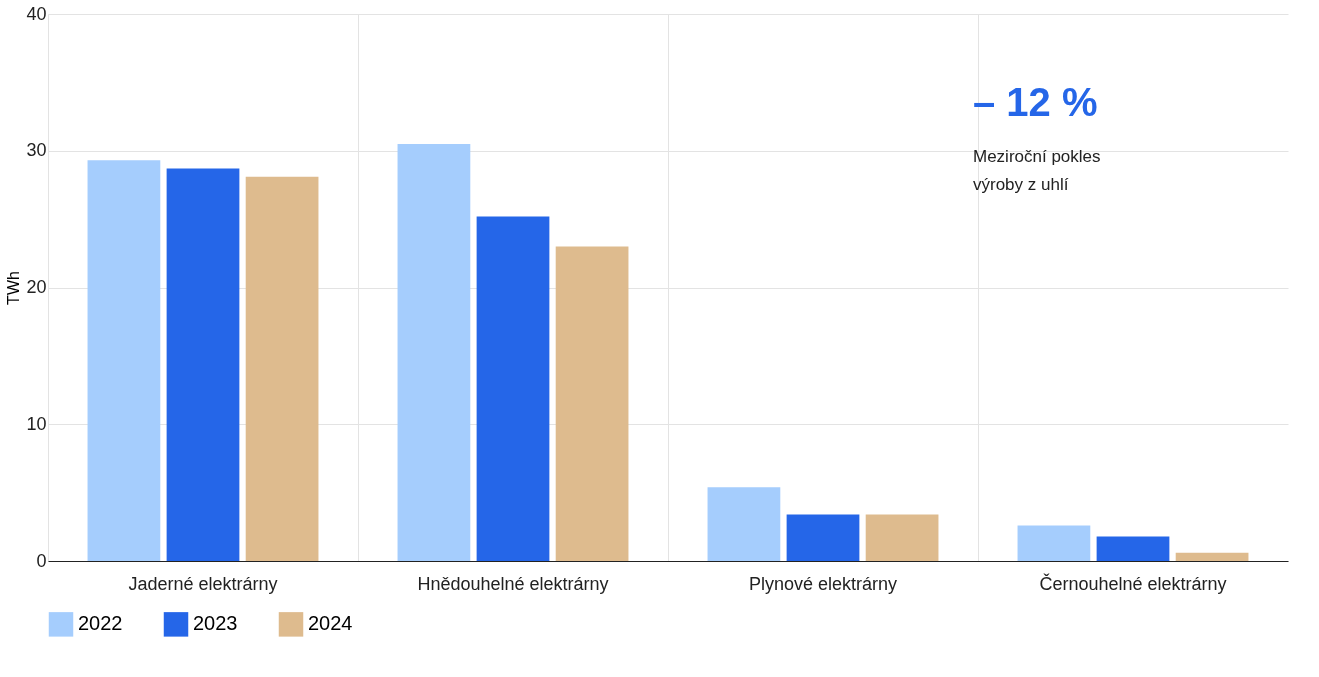  Describe the element at coordinates (100, 623) in the screenshot. I see `legend-label: 2022` at that location.